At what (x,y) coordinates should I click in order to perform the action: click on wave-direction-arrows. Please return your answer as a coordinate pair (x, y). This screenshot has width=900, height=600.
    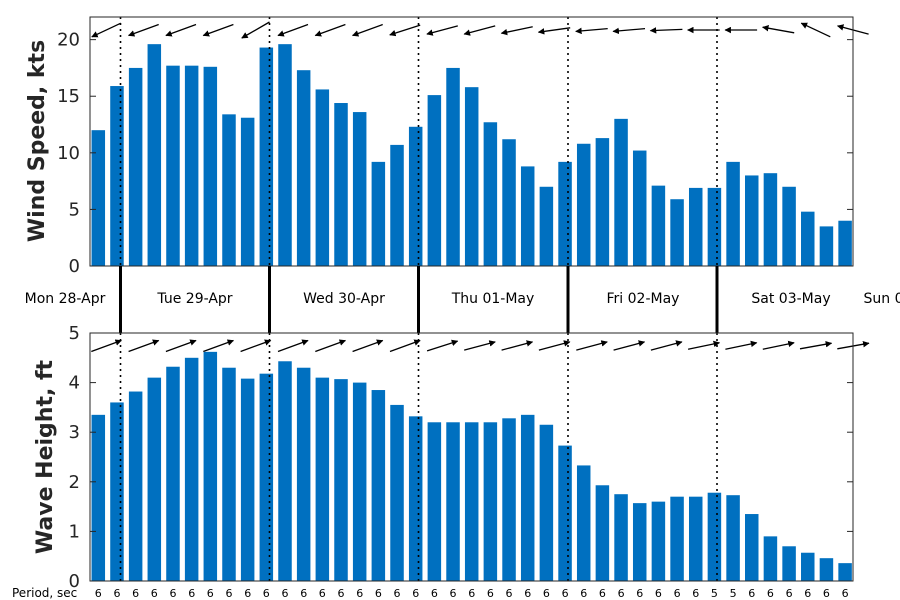
    Looking at the image, I should click on (480, 346).